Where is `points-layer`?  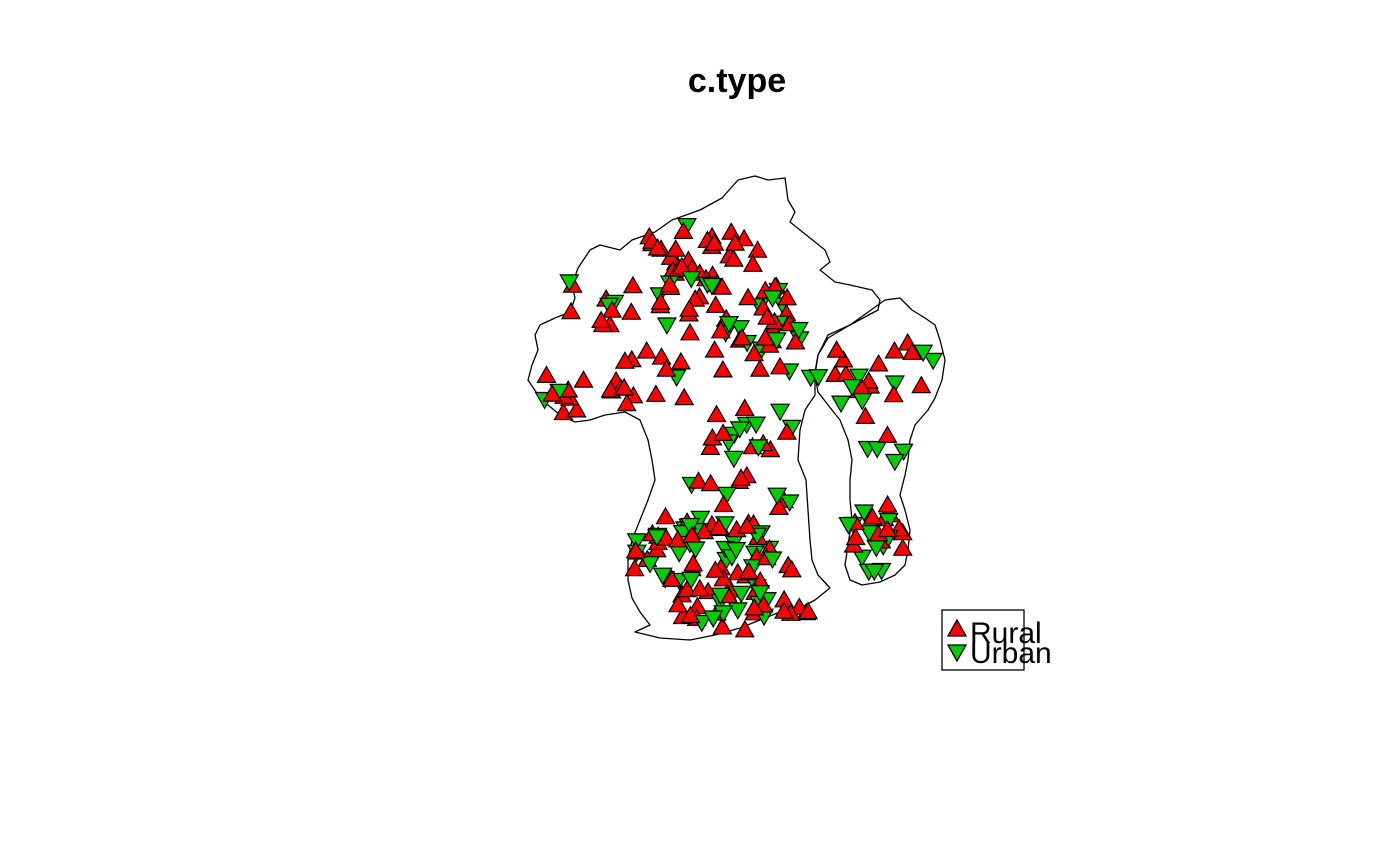
points-layer is located at coordinates (739, 428).